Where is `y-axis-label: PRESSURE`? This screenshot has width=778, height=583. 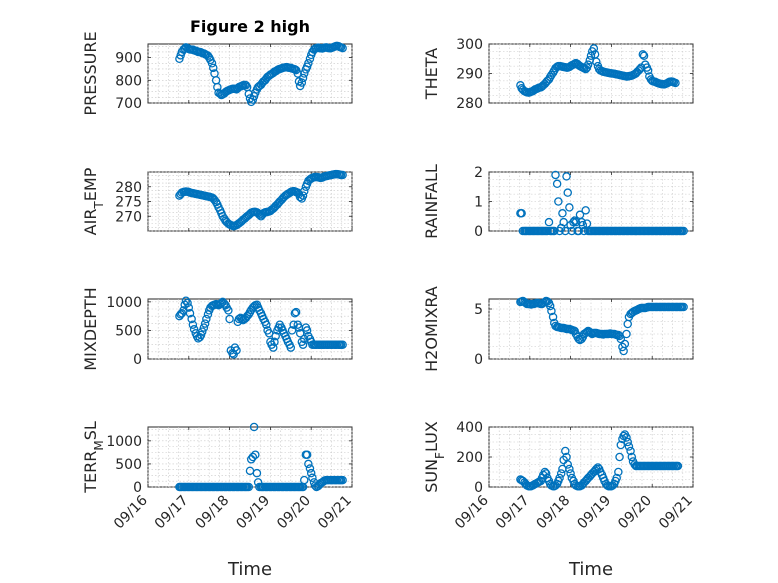
y-axis-label: PRESSURE is located at coordinates (90, 73).